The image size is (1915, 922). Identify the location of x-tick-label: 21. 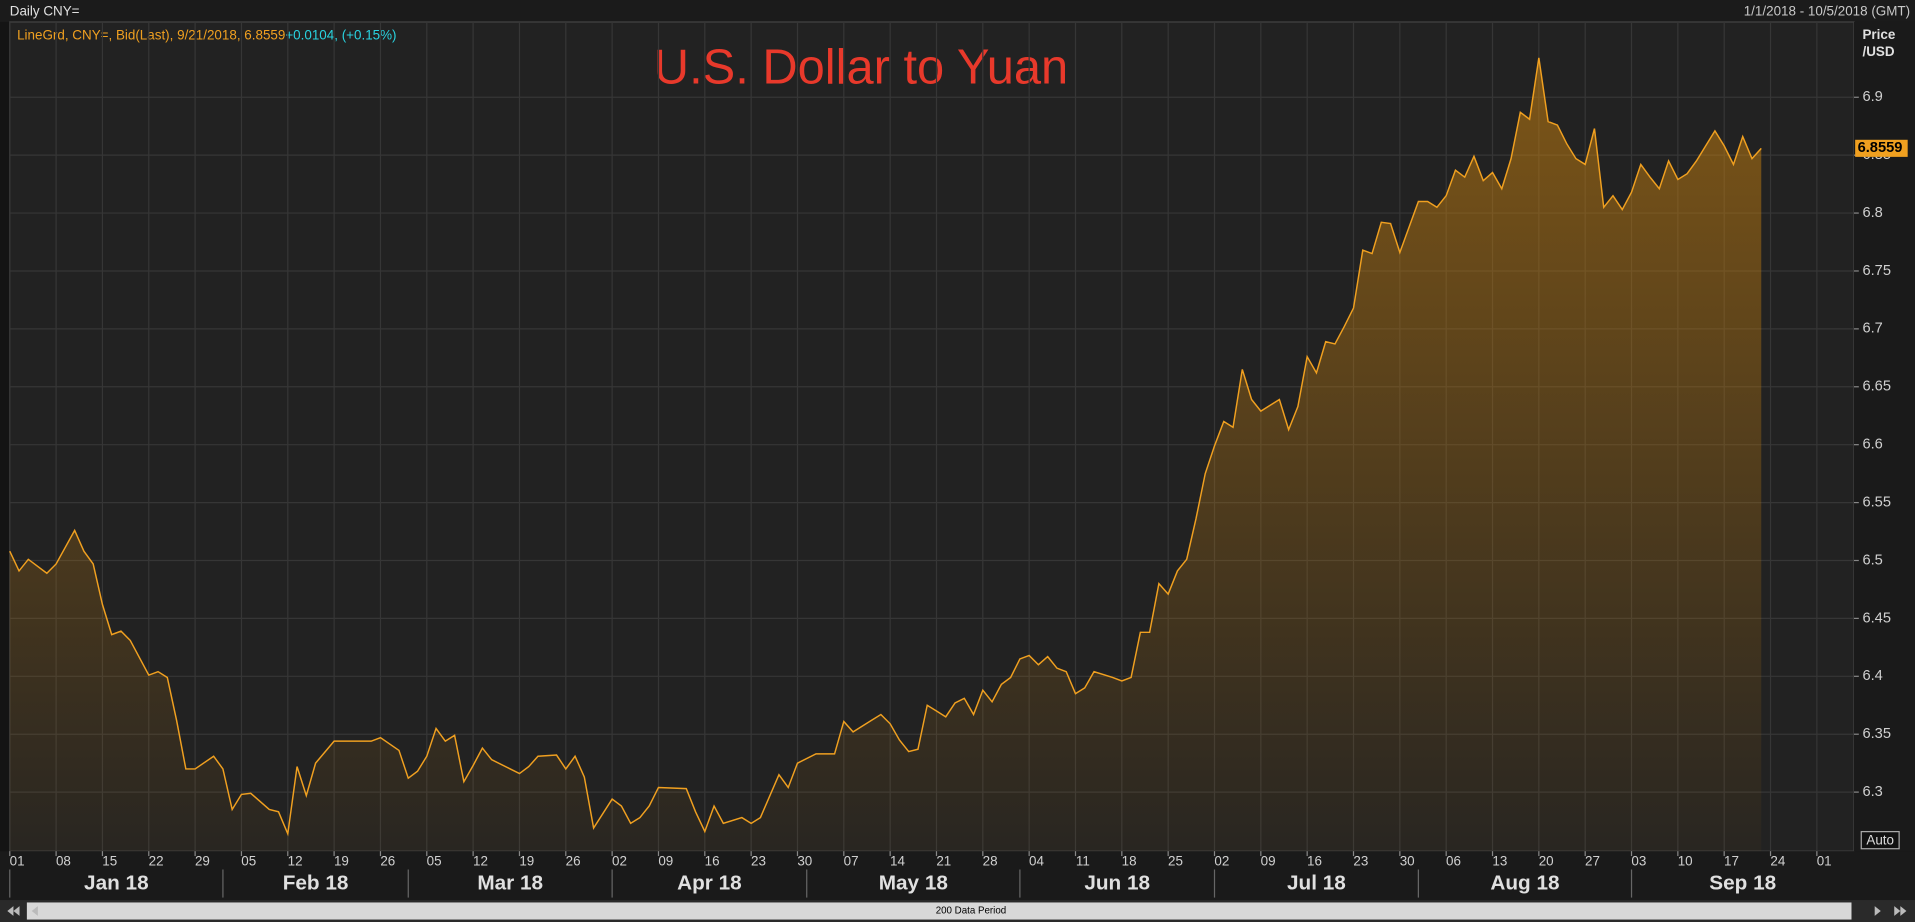
(943, 861).